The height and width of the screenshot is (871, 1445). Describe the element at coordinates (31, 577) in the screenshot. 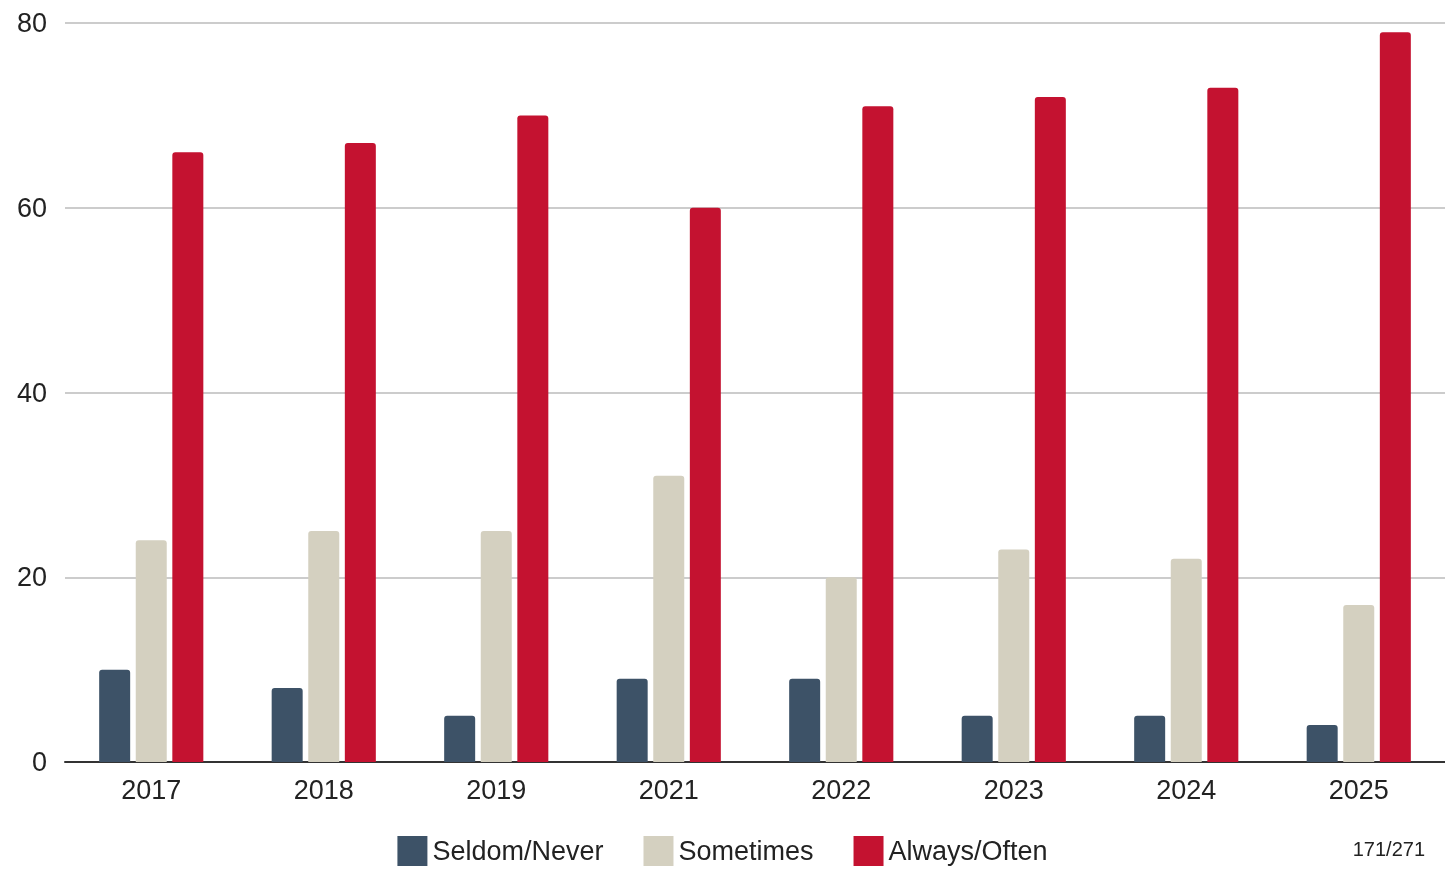

I see `y-tick-label: 20` at that location.